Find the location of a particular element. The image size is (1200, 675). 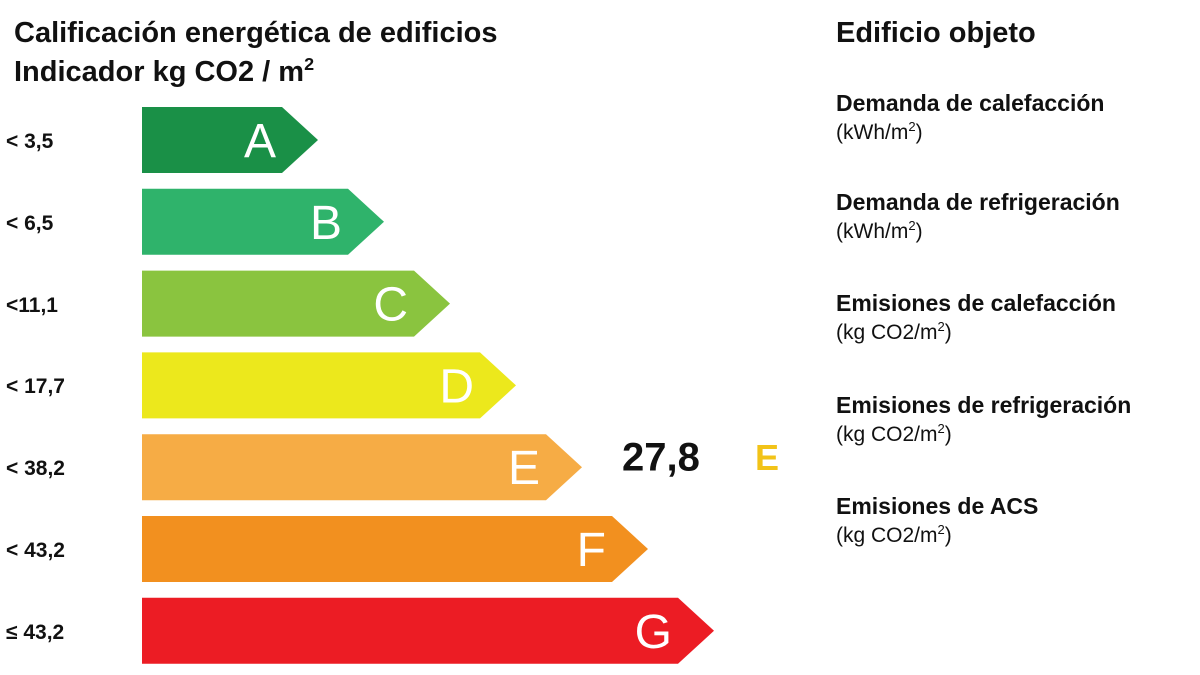

side-item-label: Emisiones de calefacción is located at coordinates (976, 303).